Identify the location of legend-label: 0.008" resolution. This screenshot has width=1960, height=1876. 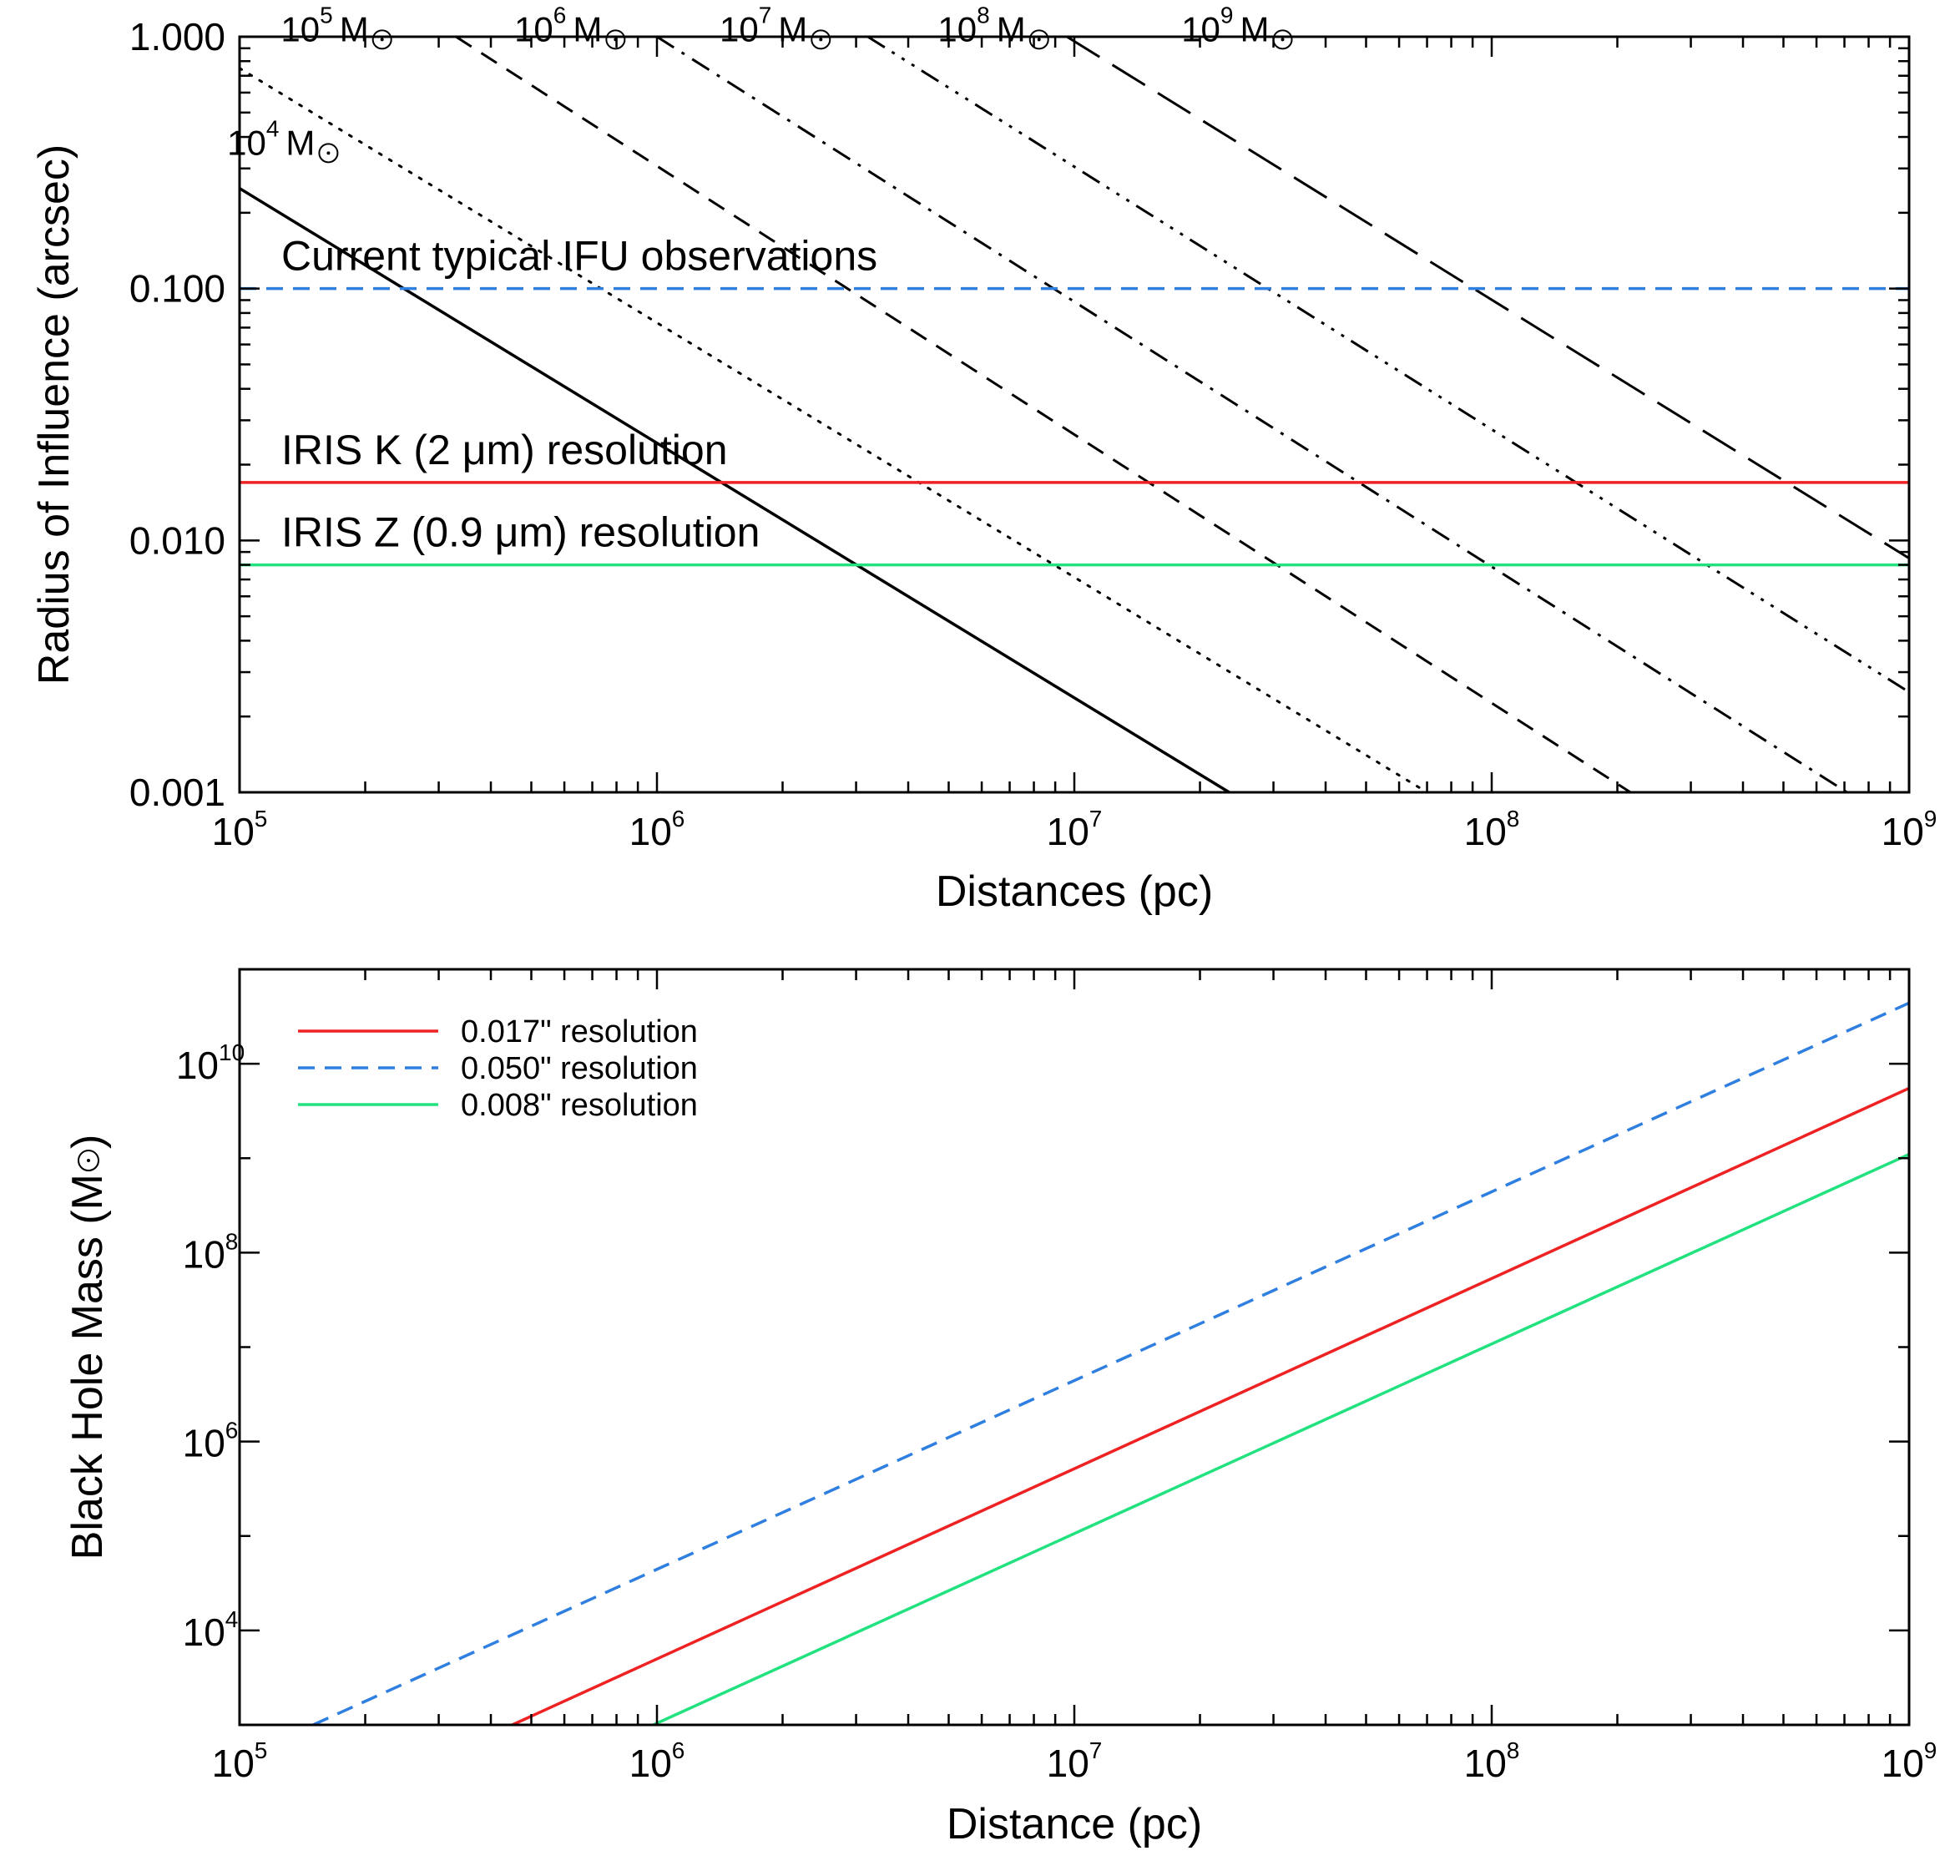
(579, 1105).